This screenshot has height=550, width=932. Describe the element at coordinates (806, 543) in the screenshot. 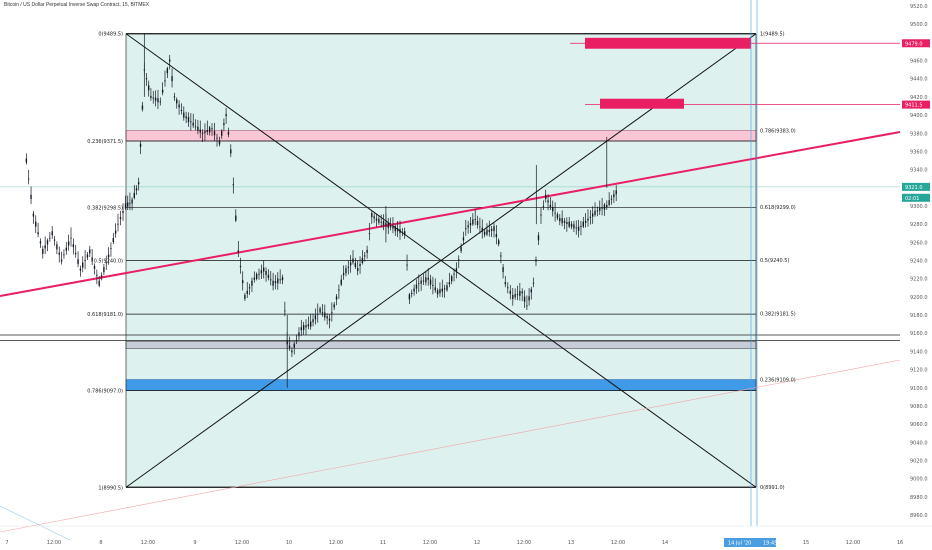

I see `time-tick-label: 15` at that location.